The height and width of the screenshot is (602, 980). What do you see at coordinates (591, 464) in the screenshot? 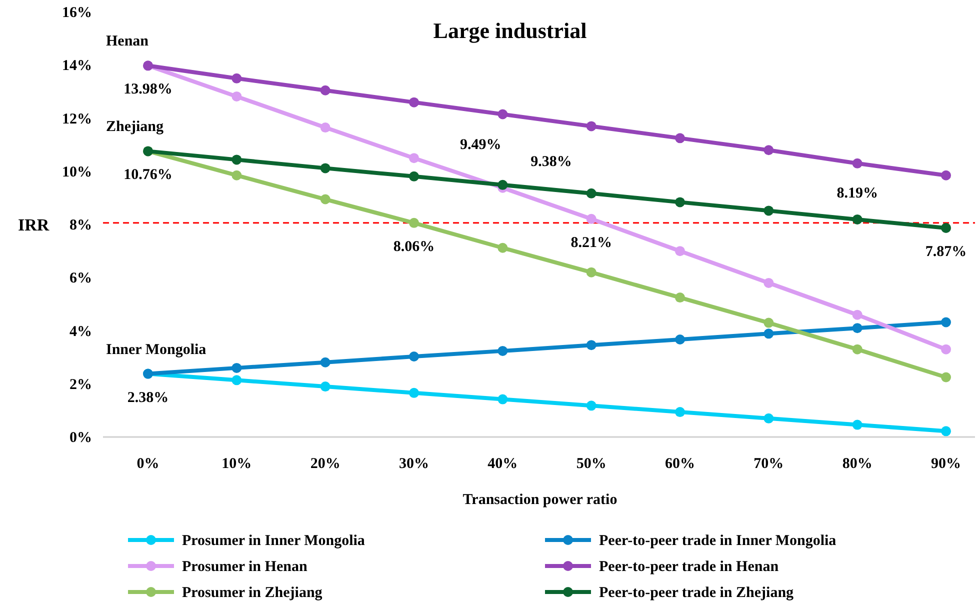
I see `x-tick-label: 50%` at bounding box center [591, 464].